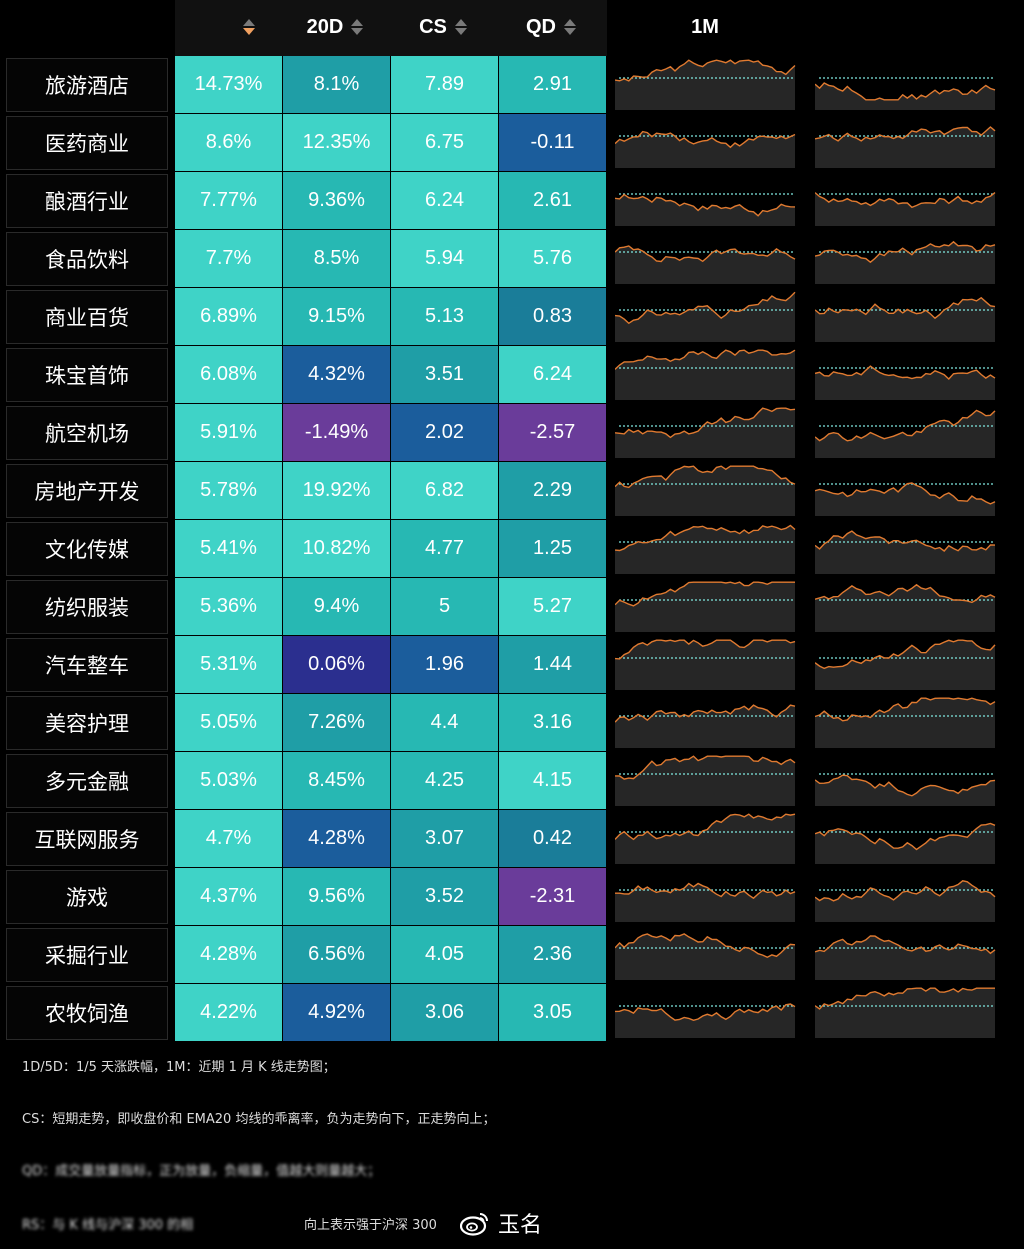  Describe the element at coordinates (336, 374) in the screenshot. I see `cell-d20: 4.32%` at that location.